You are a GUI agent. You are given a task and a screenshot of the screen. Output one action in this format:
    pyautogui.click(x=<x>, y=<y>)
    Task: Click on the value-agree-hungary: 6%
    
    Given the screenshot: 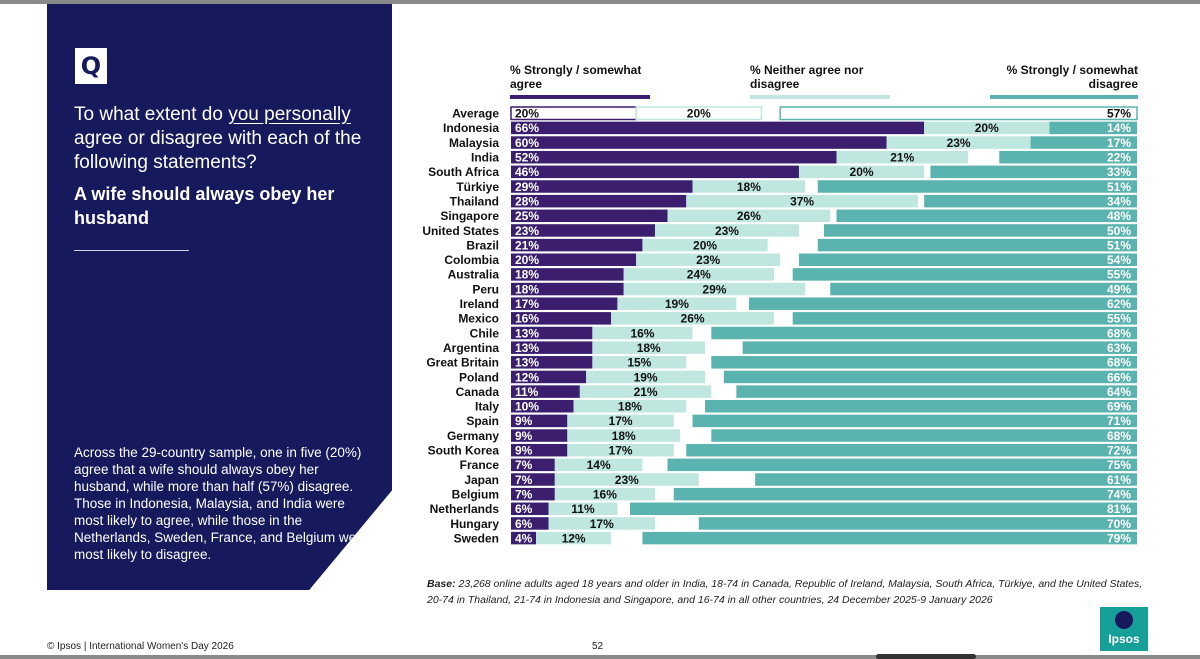 What is the action you would take?
    pyautogui.click(x=524, y=524)
    